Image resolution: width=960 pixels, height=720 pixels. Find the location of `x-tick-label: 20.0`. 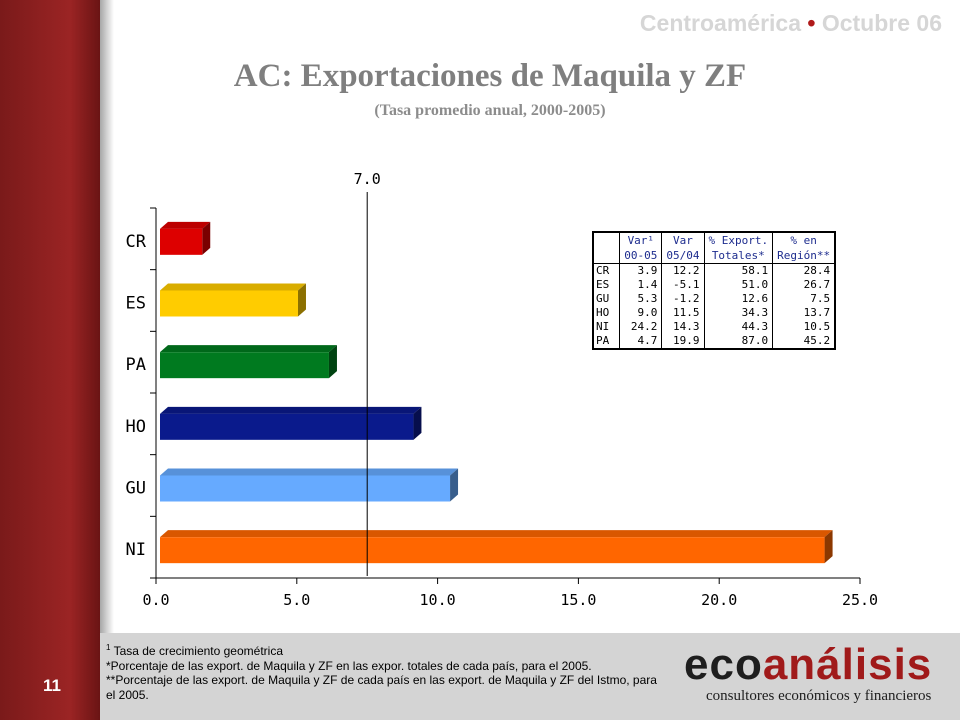

x-tick-label: 20.0 is located at coordinates (719, 600).